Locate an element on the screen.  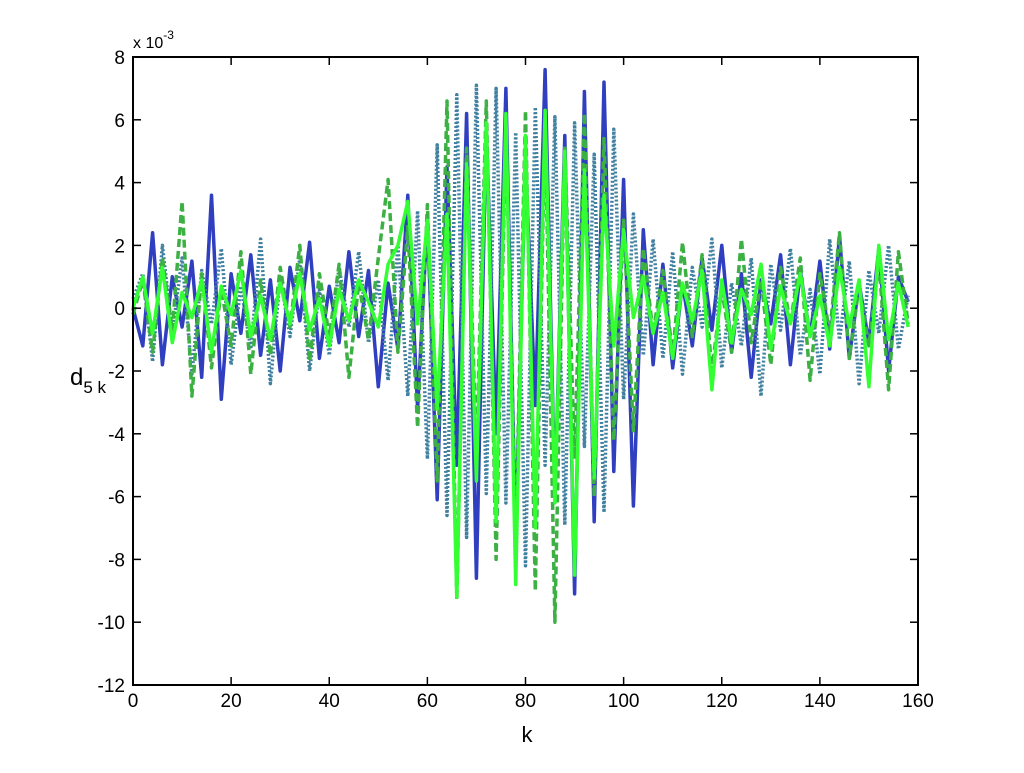
y-multiplier-base: x 10 is located at coordinates (148, 43).